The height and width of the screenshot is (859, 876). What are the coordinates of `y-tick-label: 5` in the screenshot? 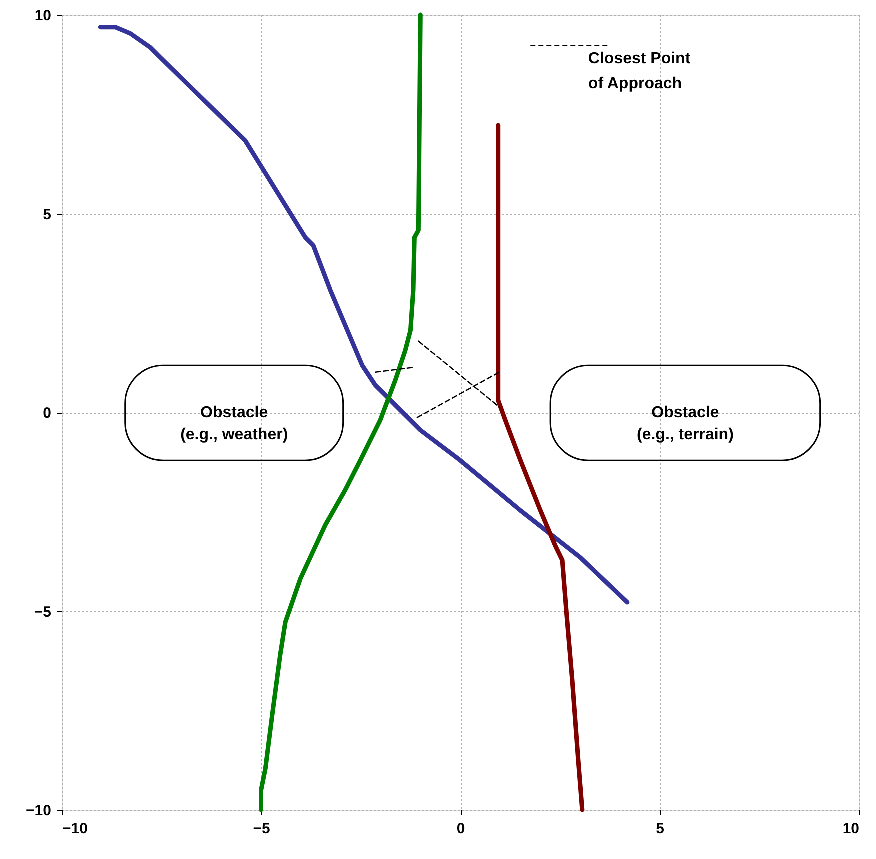 It's located at (47, 215).